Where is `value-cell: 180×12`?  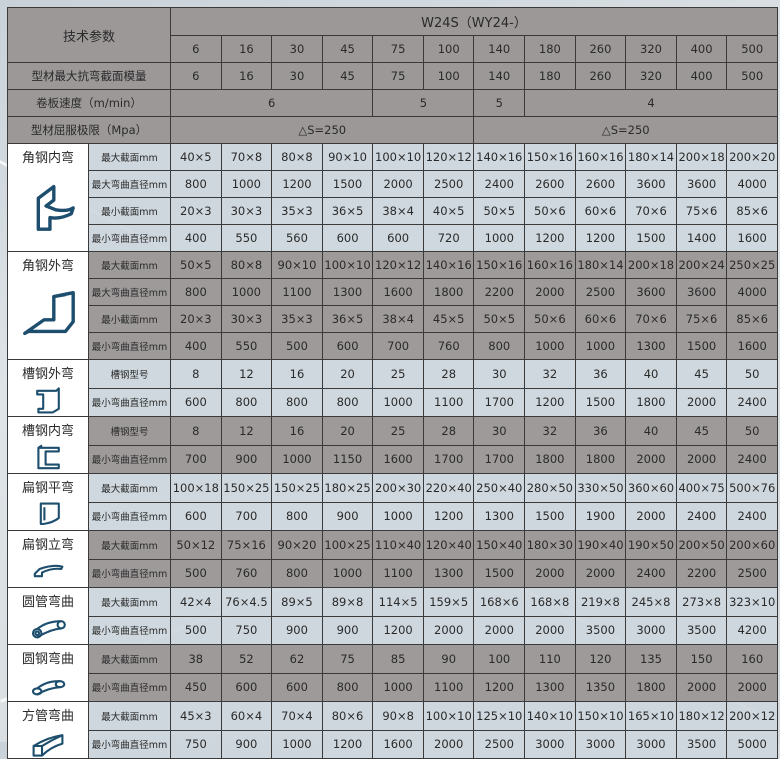
value-cell: 180×12 is located at coordinates (701, 716).